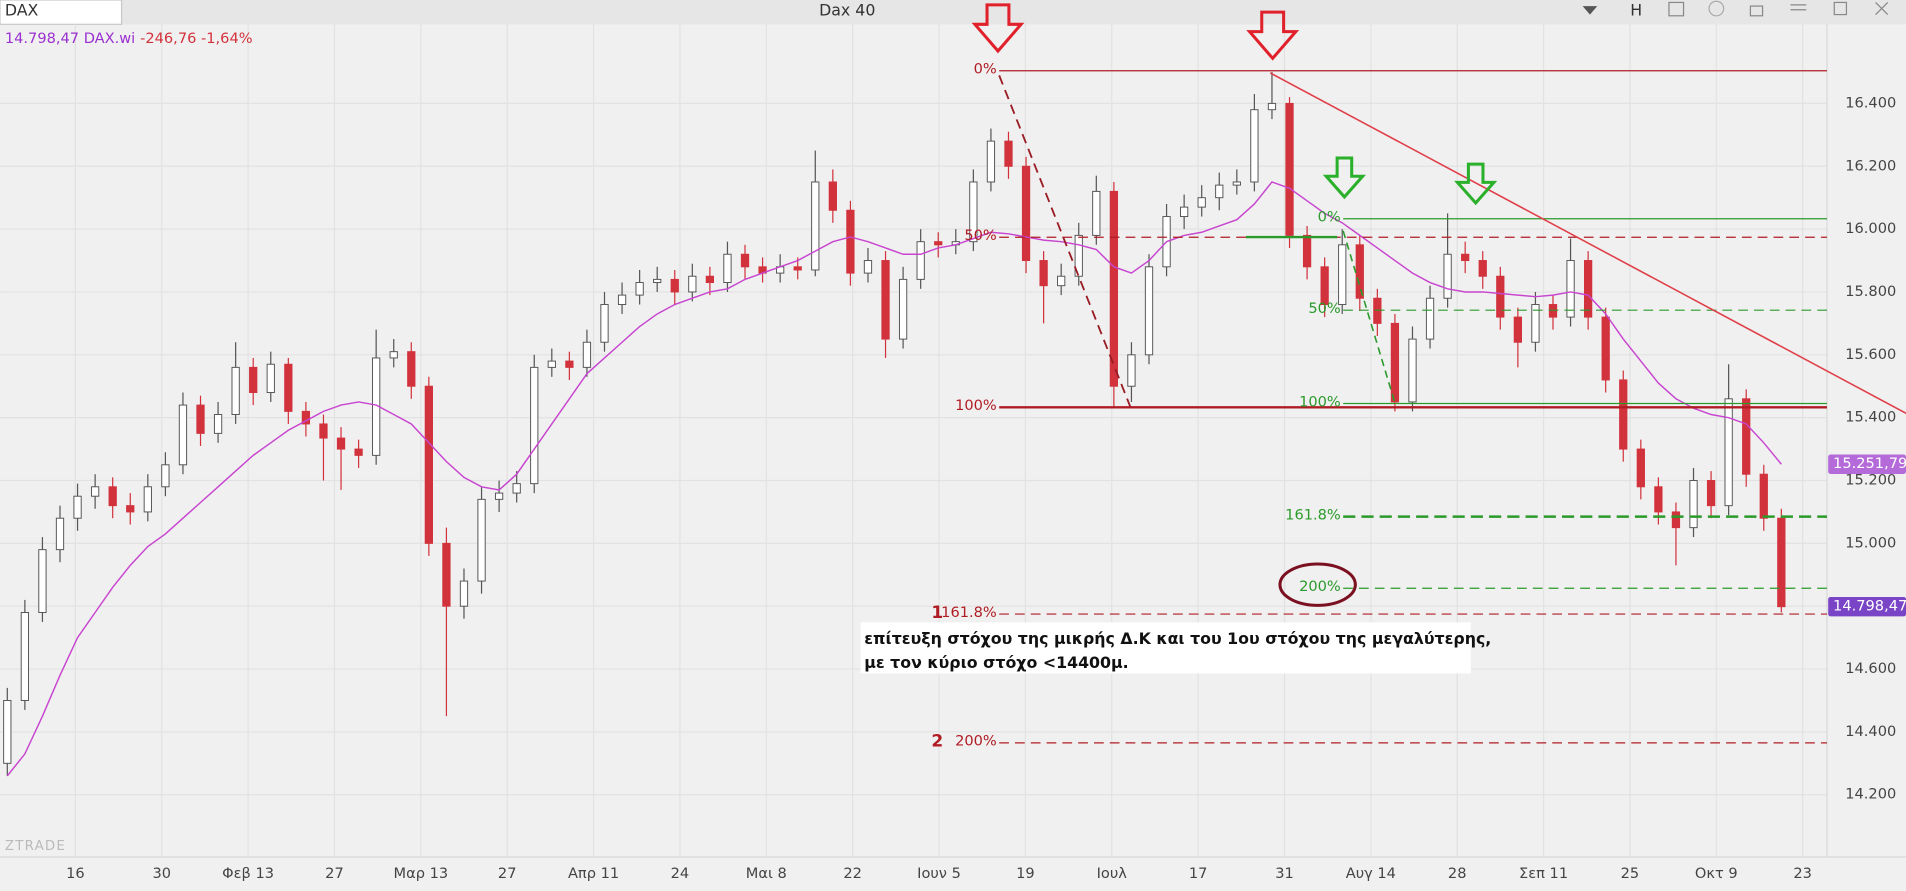 The width and height of the screenshot is (1906, 891). I want to click on dropdown, so click(1590, 10).